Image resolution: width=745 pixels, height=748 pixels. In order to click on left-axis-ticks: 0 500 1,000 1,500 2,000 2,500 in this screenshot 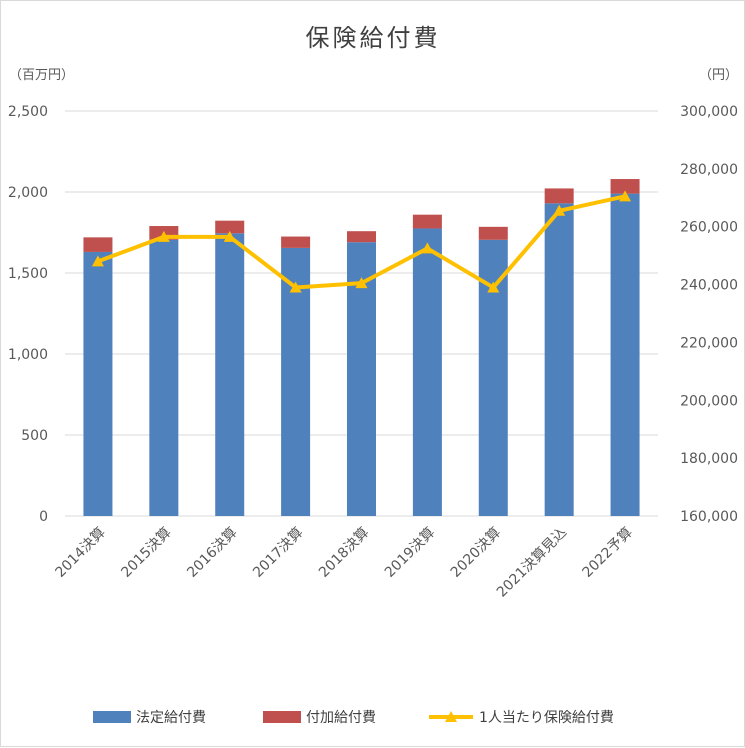, I will do `click(28, 314)`.